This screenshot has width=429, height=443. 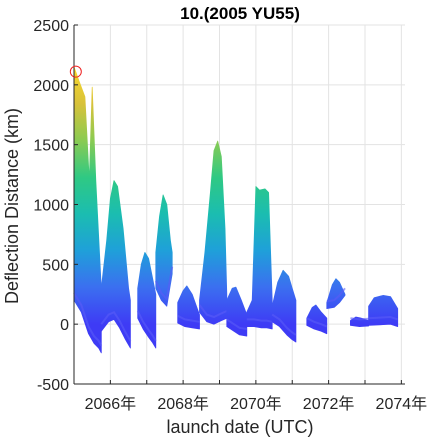 I want to click on y-tick-label: 500, so click(x=55, y=265).